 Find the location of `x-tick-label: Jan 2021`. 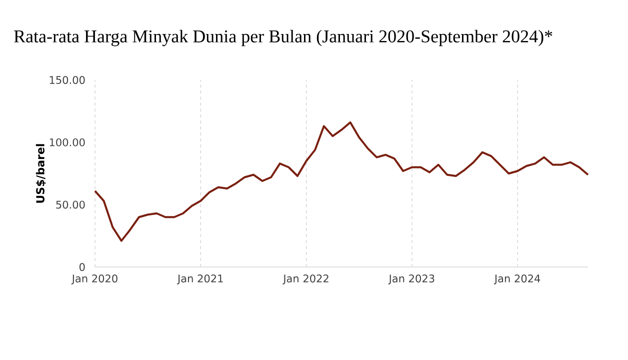

x-tick-label: Jan 2021 is located at coordinates (199, 279).